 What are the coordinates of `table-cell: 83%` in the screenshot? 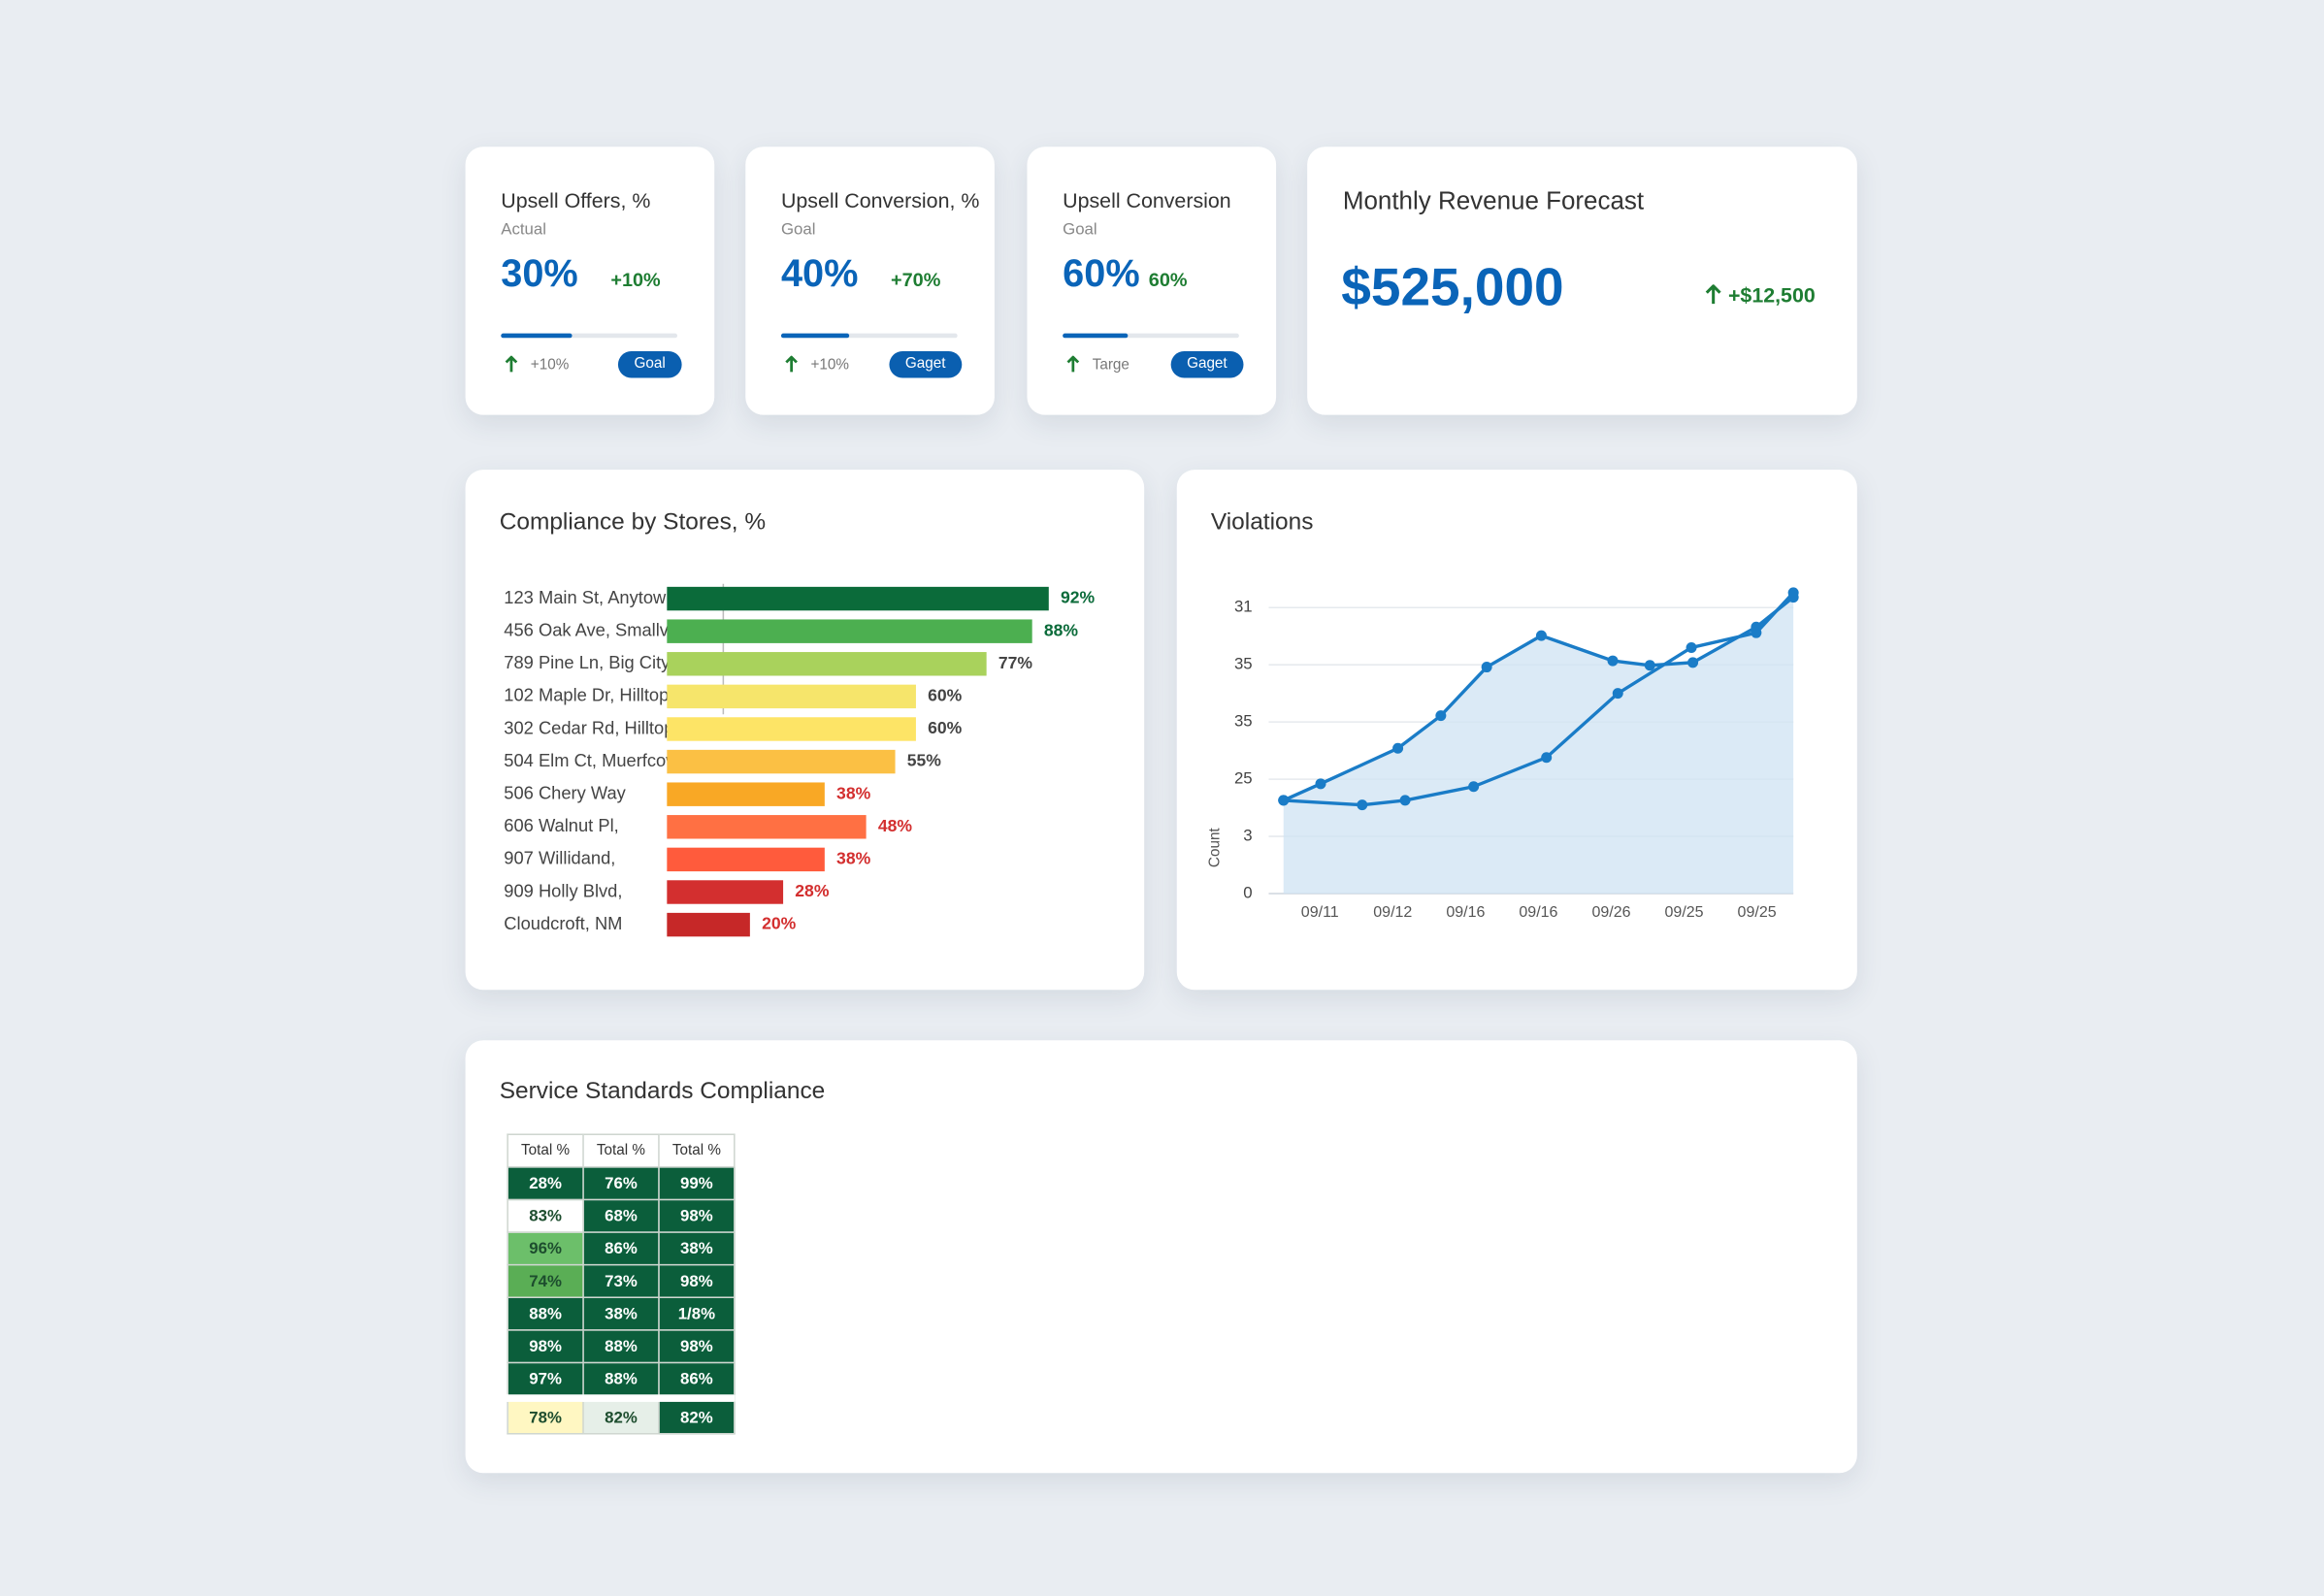 It's located at (545, 1215).